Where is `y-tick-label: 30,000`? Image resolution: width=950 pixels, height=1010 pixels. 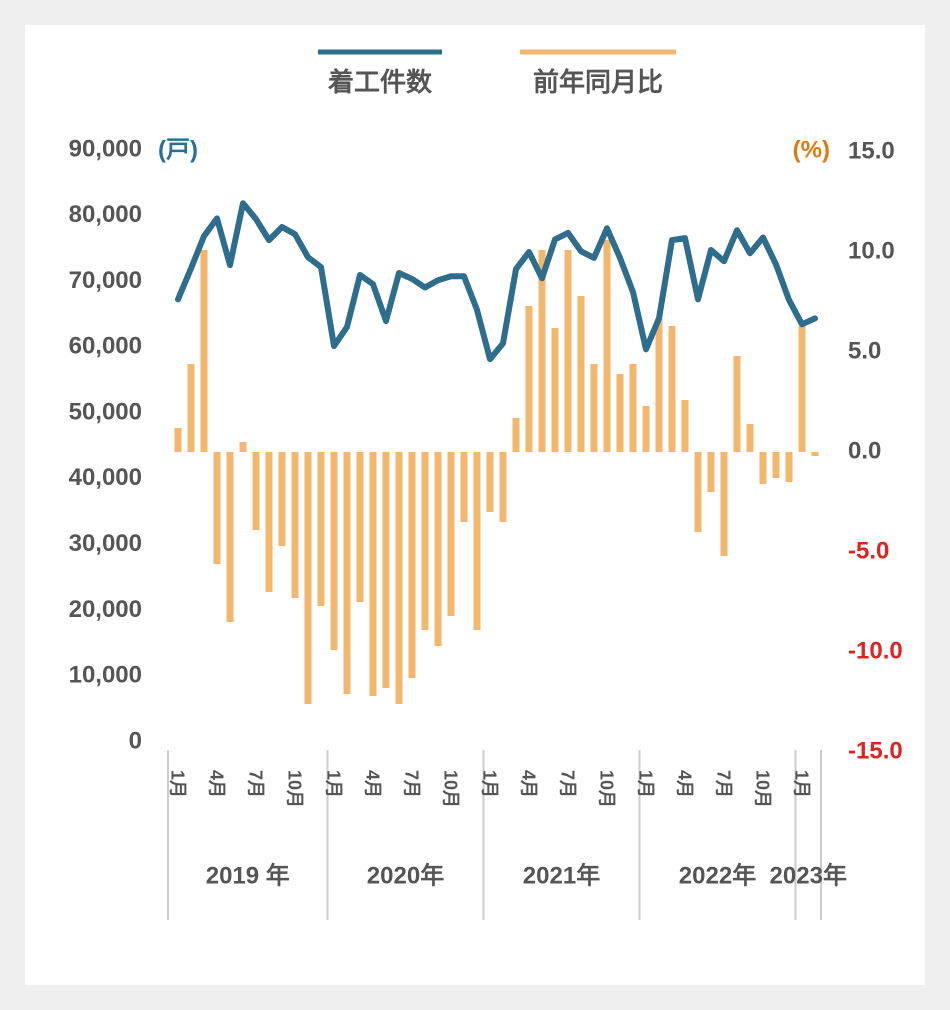
y-tick-label: 30,000 is located at coordinates (105, 543).